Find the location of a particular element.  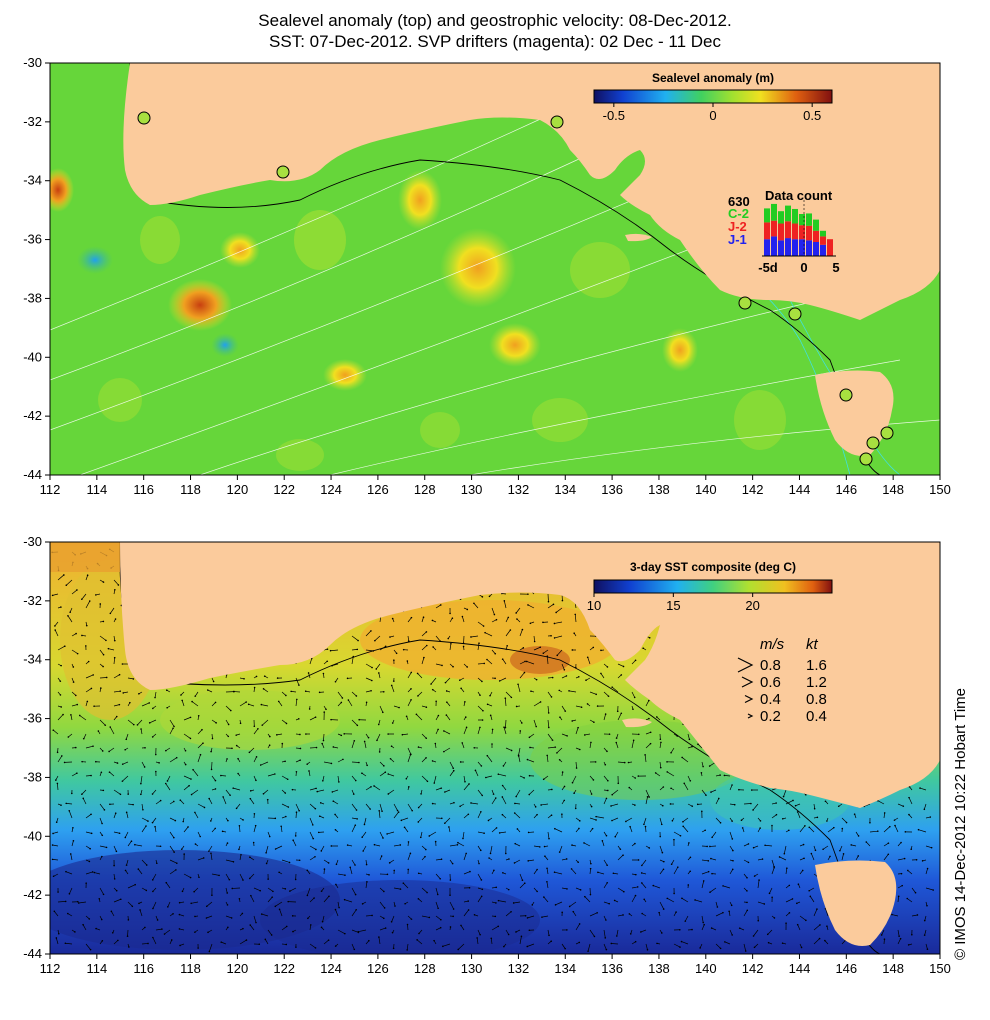

sst-lat-tick: -36 is located at coordinates (32, 718).